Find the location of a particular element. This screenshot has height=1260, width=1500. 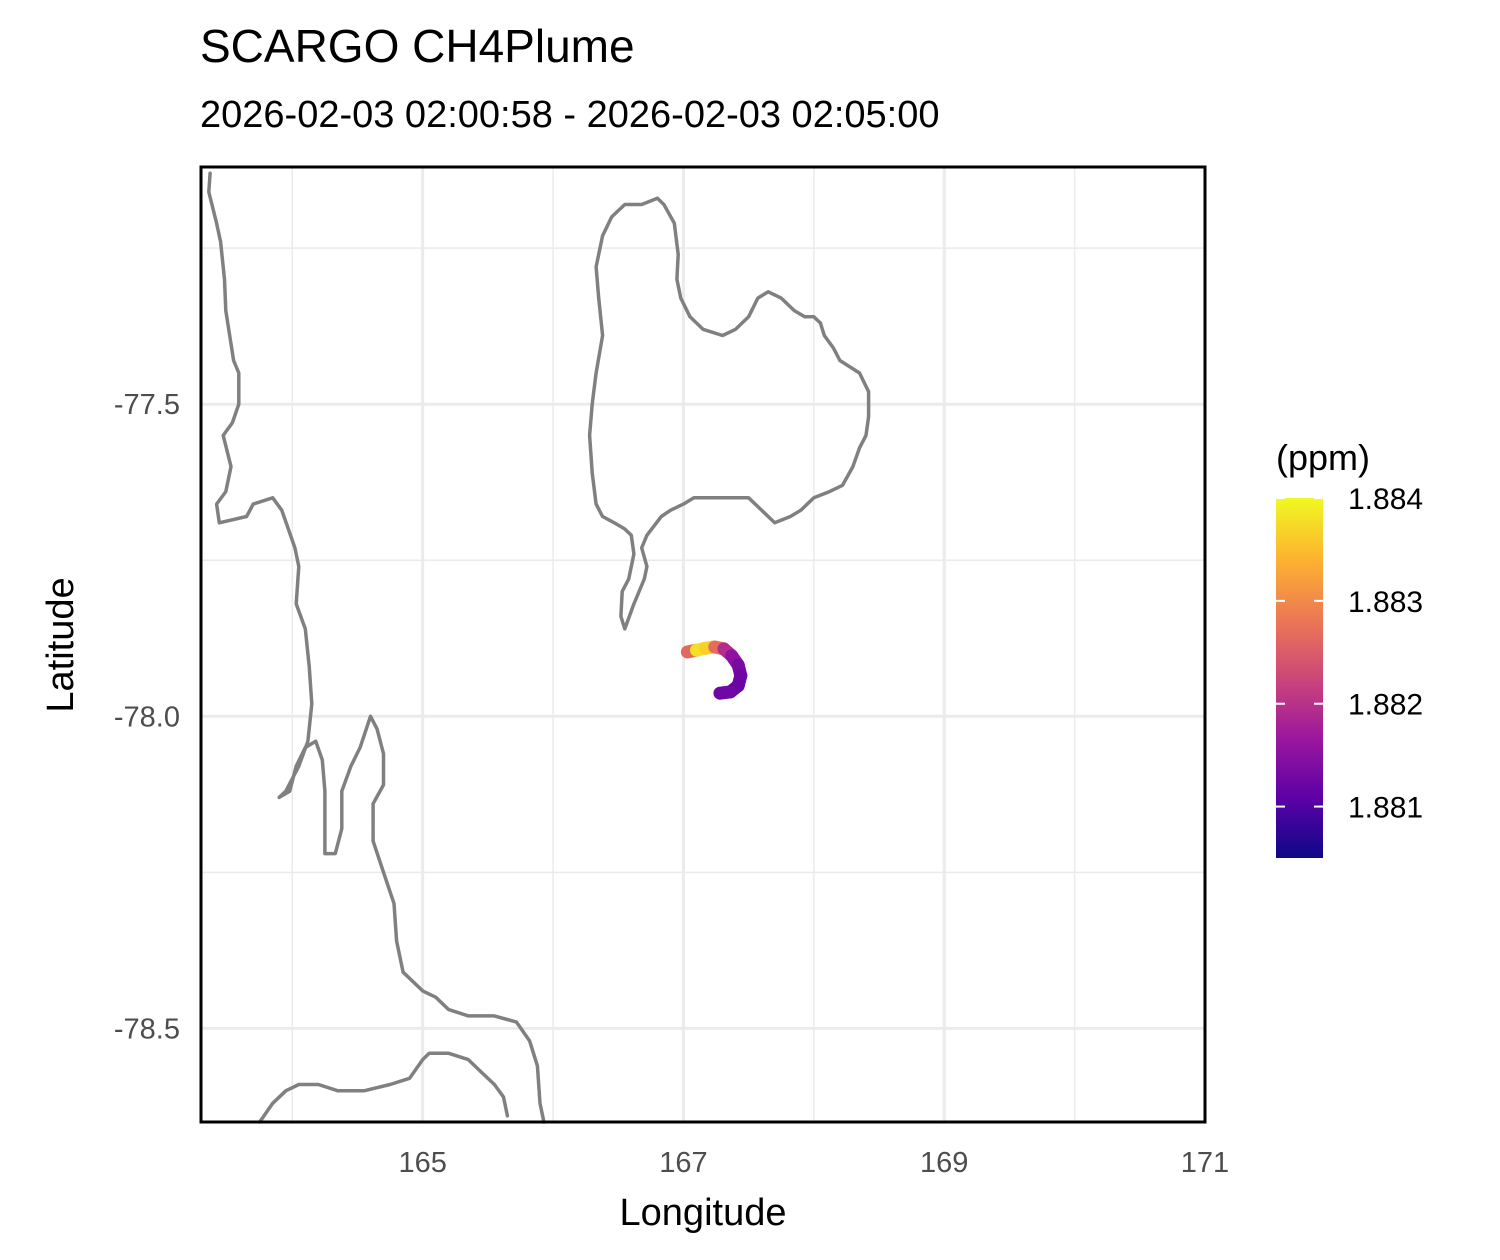

y-axis-title: Latitude is located at coordinates (61, 644).